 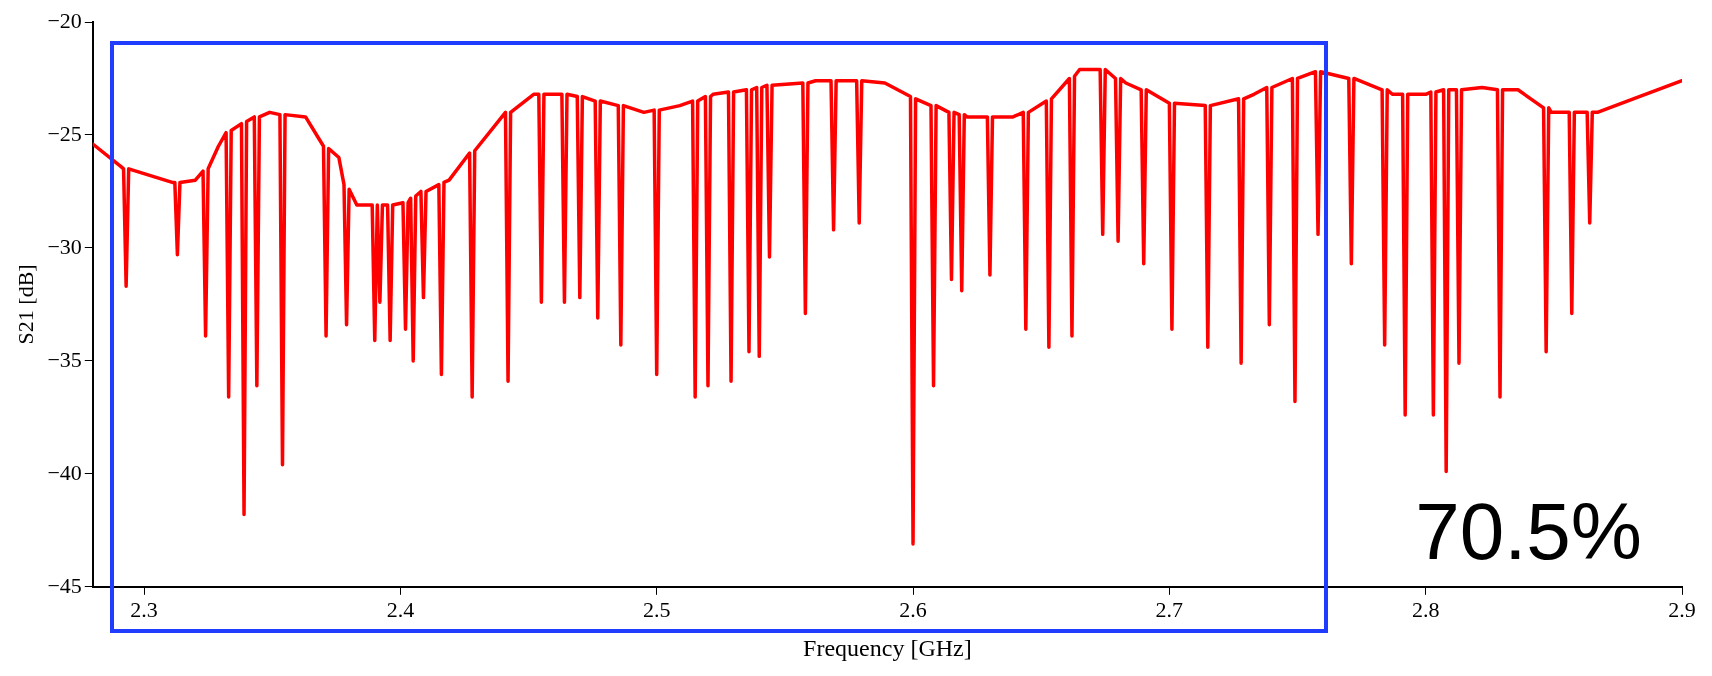 What do you see at coordinates (1425, 609) in the screenshot?
I see `x-tick-label: 2.8` at bounding box center [1425, 609].